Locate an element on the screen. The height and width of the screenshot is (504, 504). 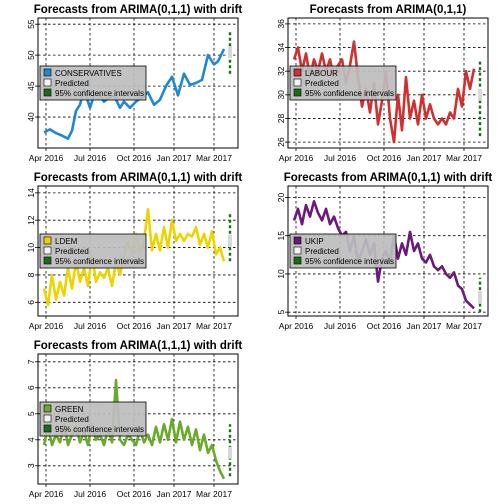
y-tick-label: 45 is located at coordinates (31, 86).